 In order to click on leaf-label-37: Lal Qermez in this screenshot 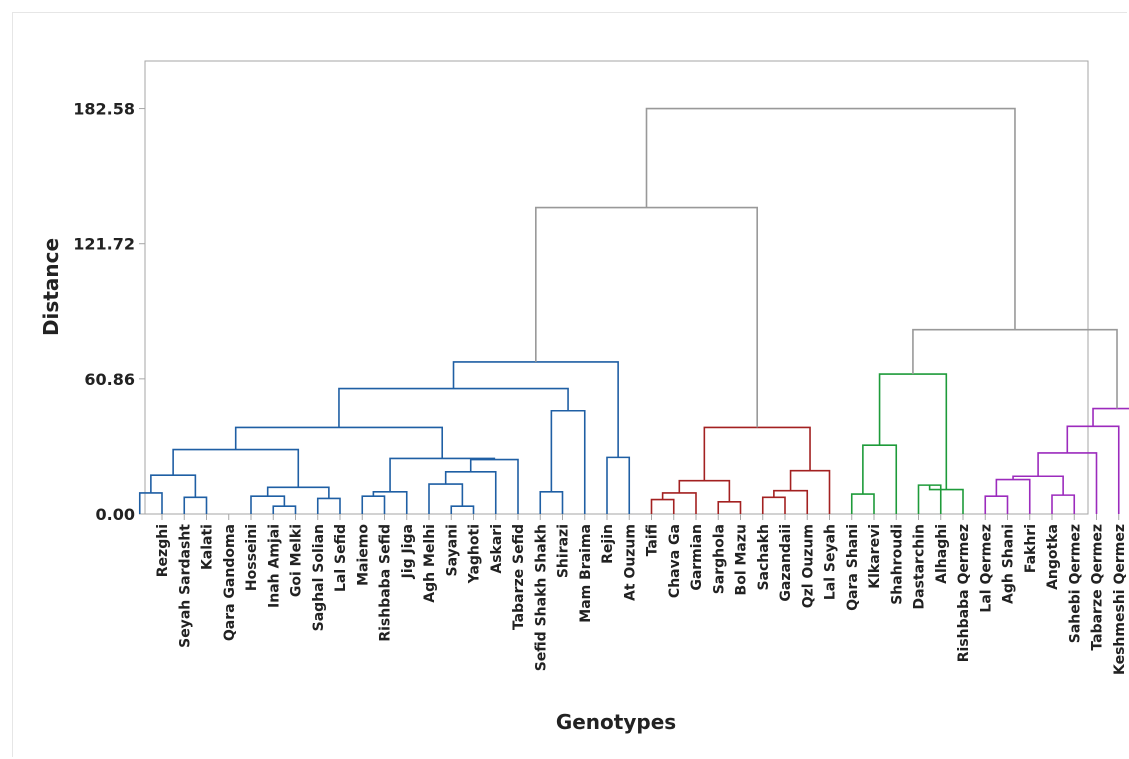, I will do `click(986, 568)`.